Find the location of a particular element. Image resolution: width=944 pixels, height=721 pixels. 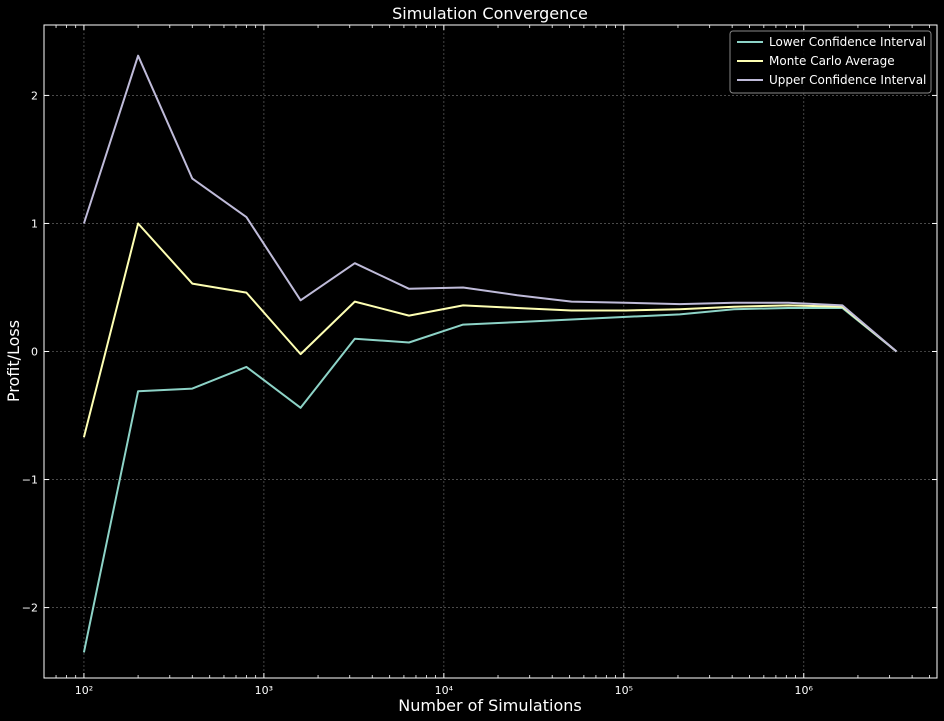

legend-label: Upper Confidence Interval is located at coordinates (847, 80).